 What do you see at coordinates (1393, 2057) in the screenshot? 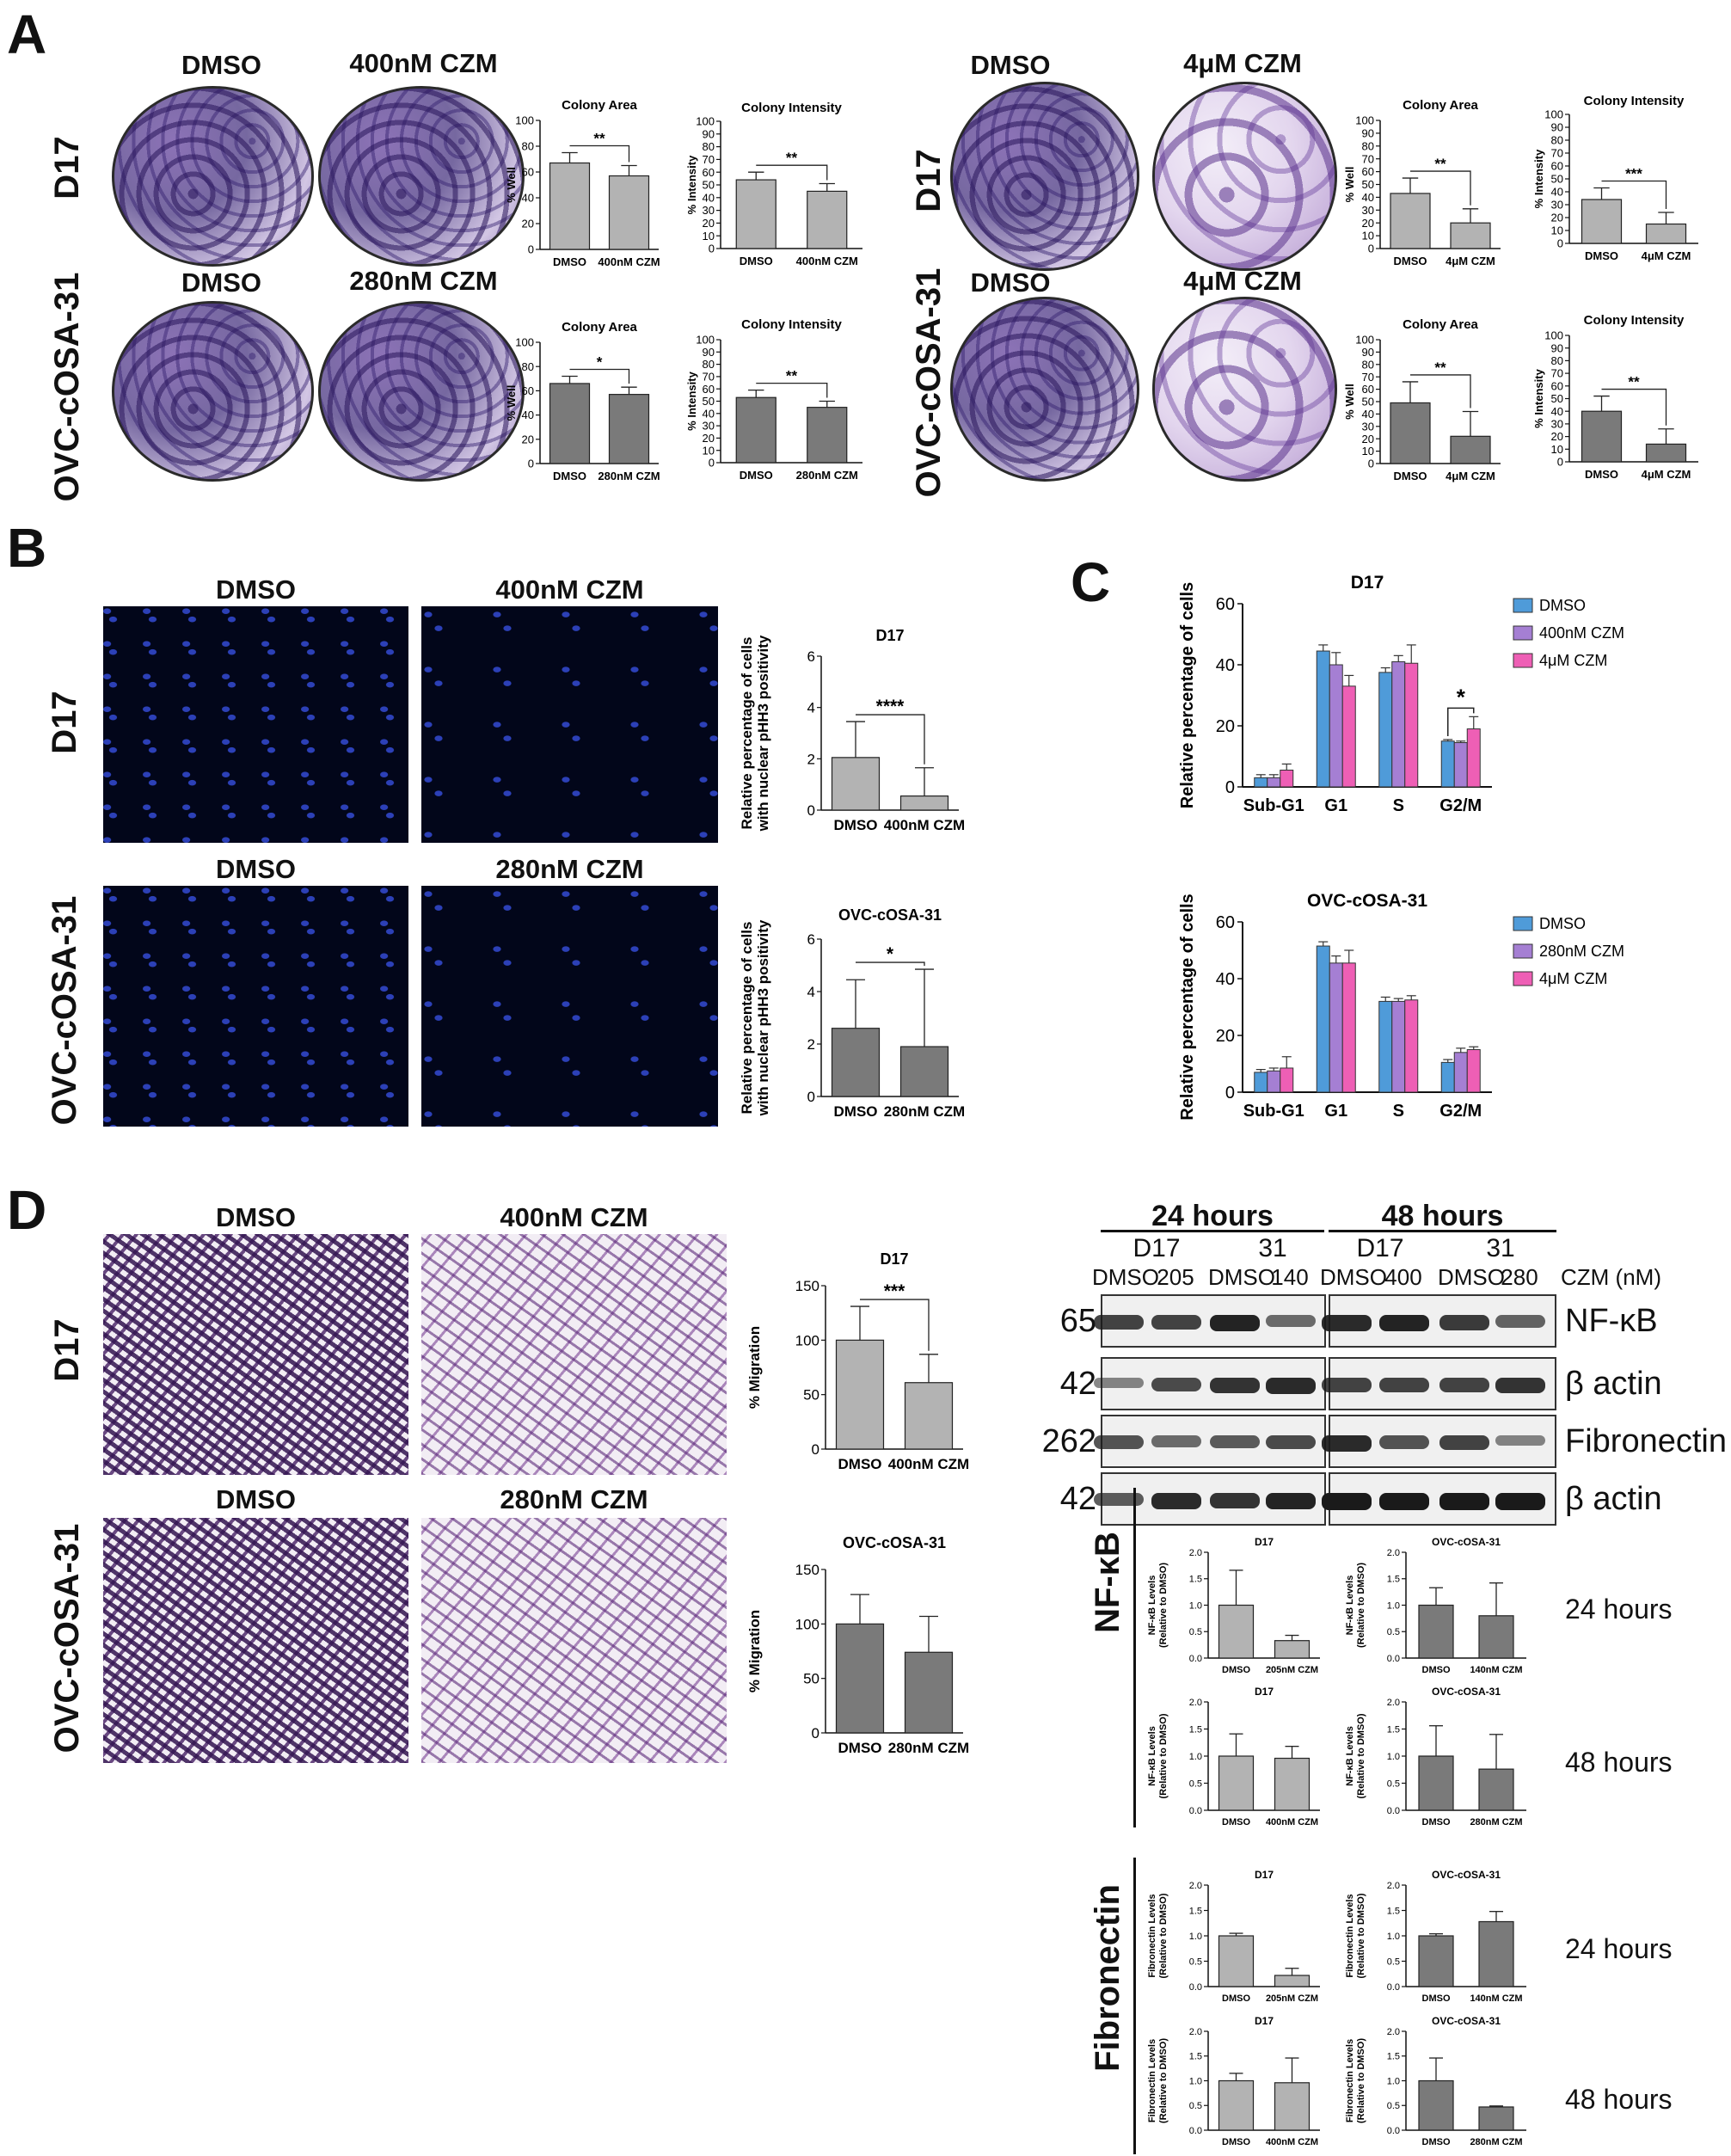
I see `y-tick-label: 1.5` at bounding box center [1393, 2057].